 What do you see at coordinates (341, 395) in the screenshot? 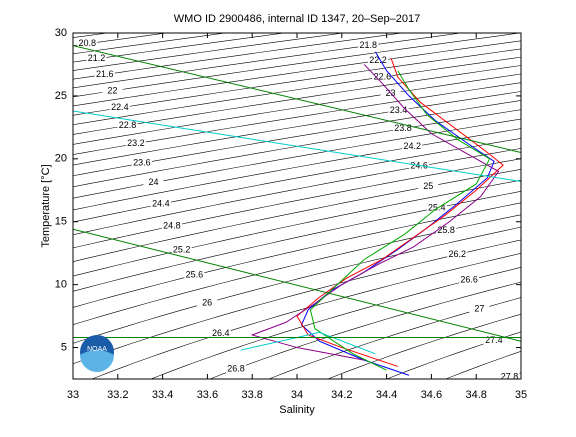
I see `x-tick-label: 34.2` at bounding box center [341, 395].